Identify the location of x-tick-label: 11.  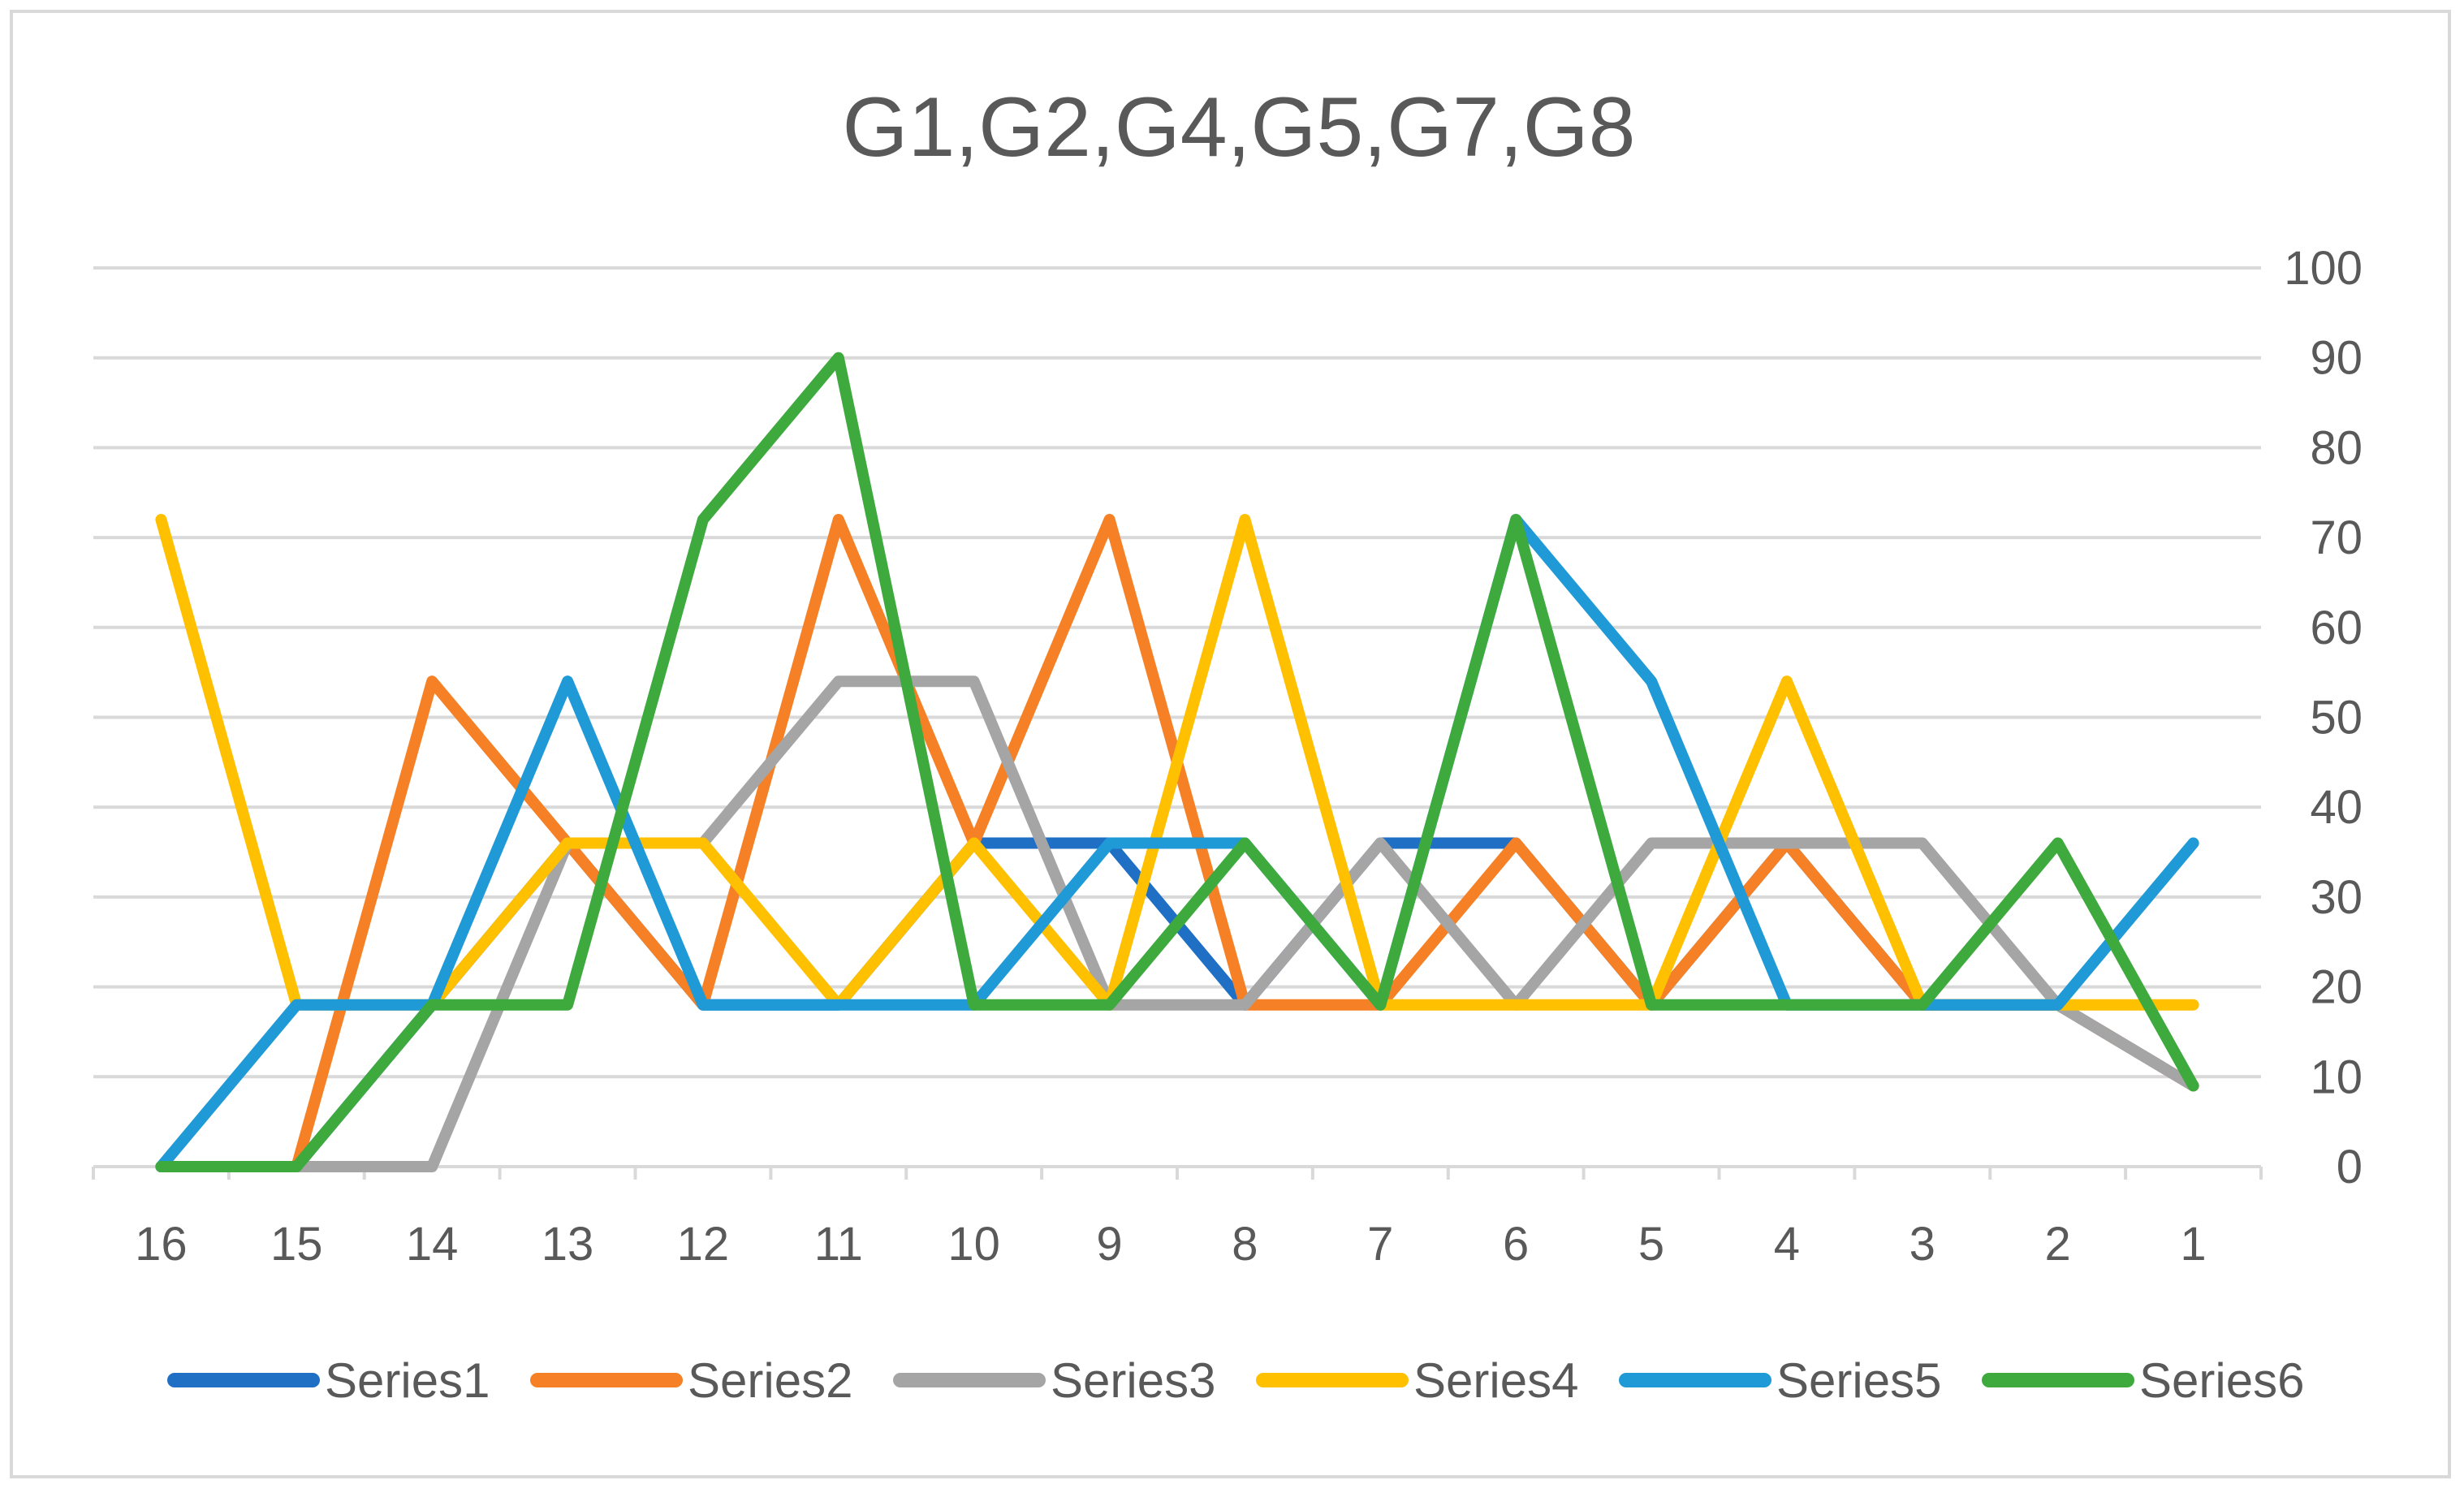
(838, 1244).